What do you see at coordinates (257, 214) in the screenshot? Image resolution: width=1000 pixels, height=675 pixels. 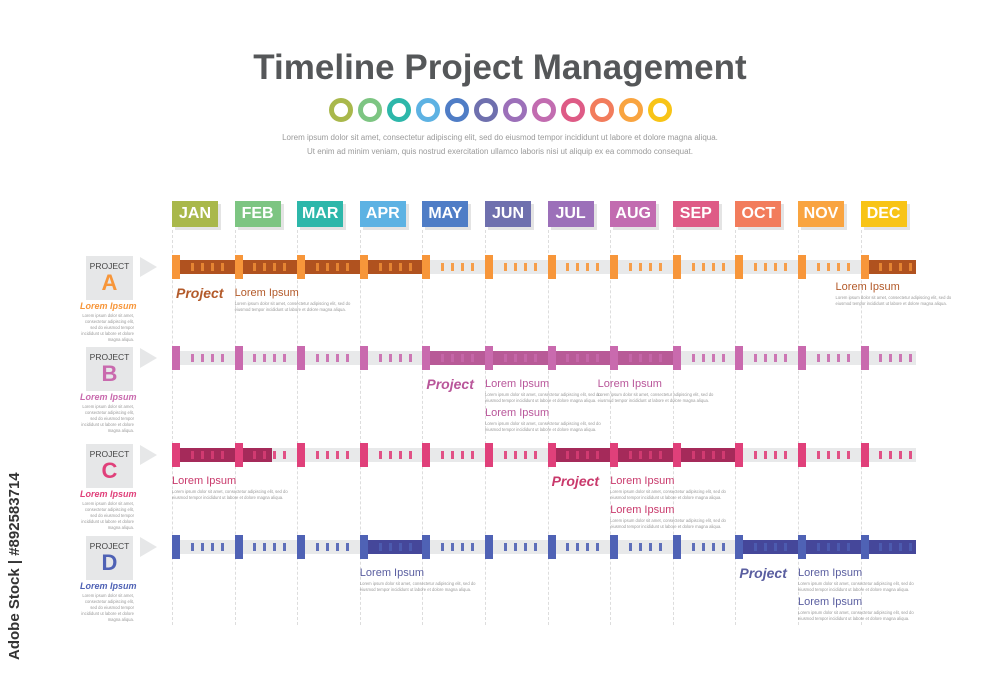 I see `month-header-feb: FEB` at bounding box center [257, 214].